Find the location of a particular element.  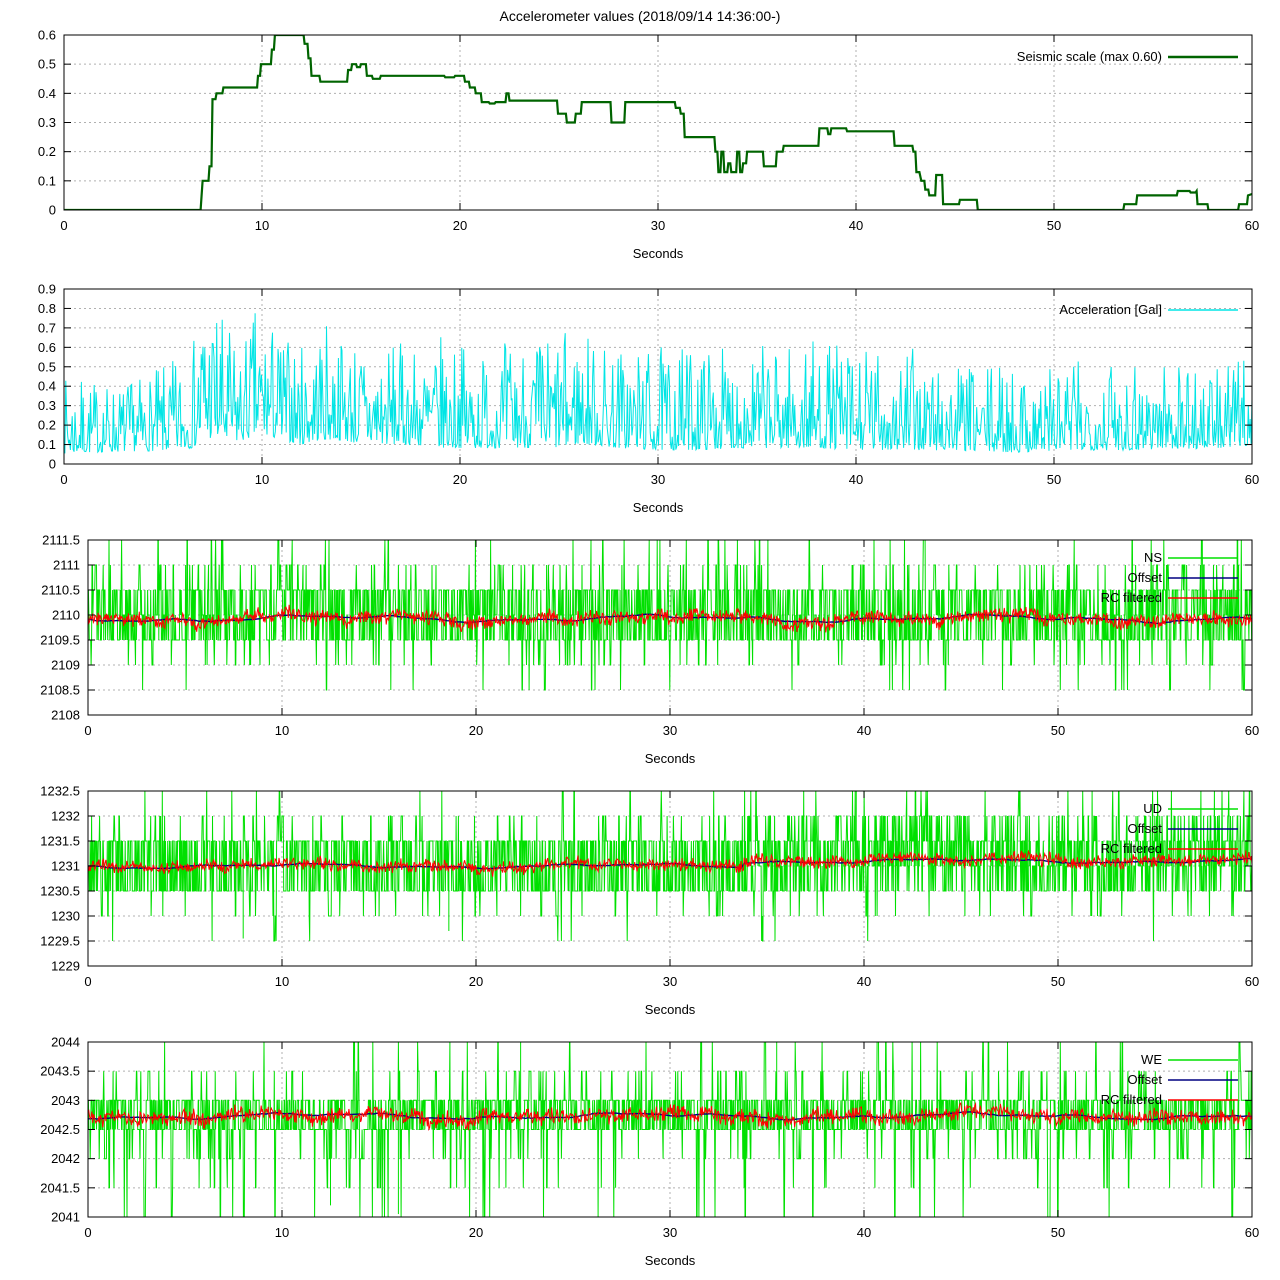

series-we-rc-filtered is located at coordinates (670, 1116).